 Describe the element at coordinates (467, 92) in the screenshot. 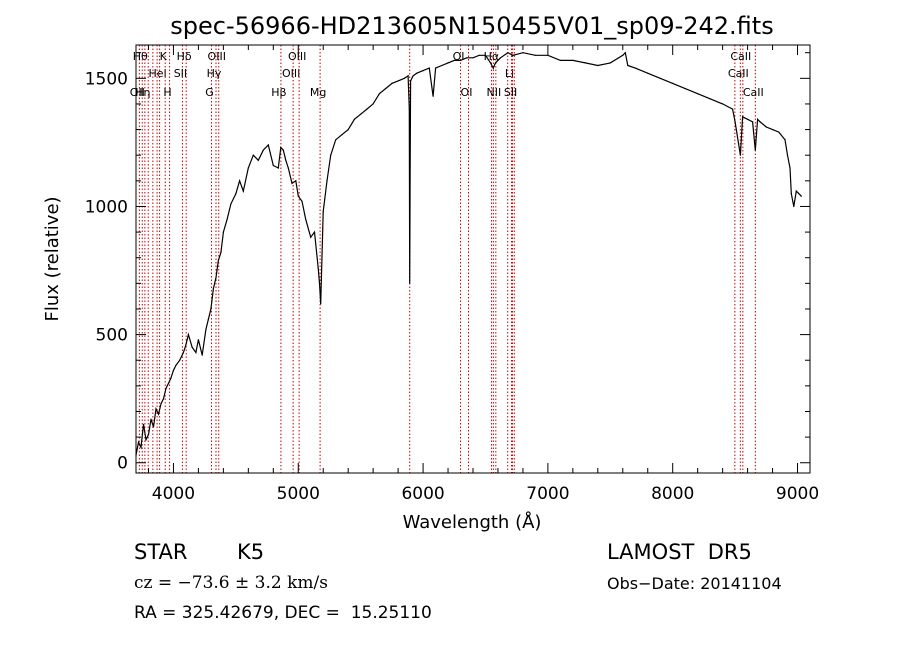

I see `marker-label: OI` at that location.